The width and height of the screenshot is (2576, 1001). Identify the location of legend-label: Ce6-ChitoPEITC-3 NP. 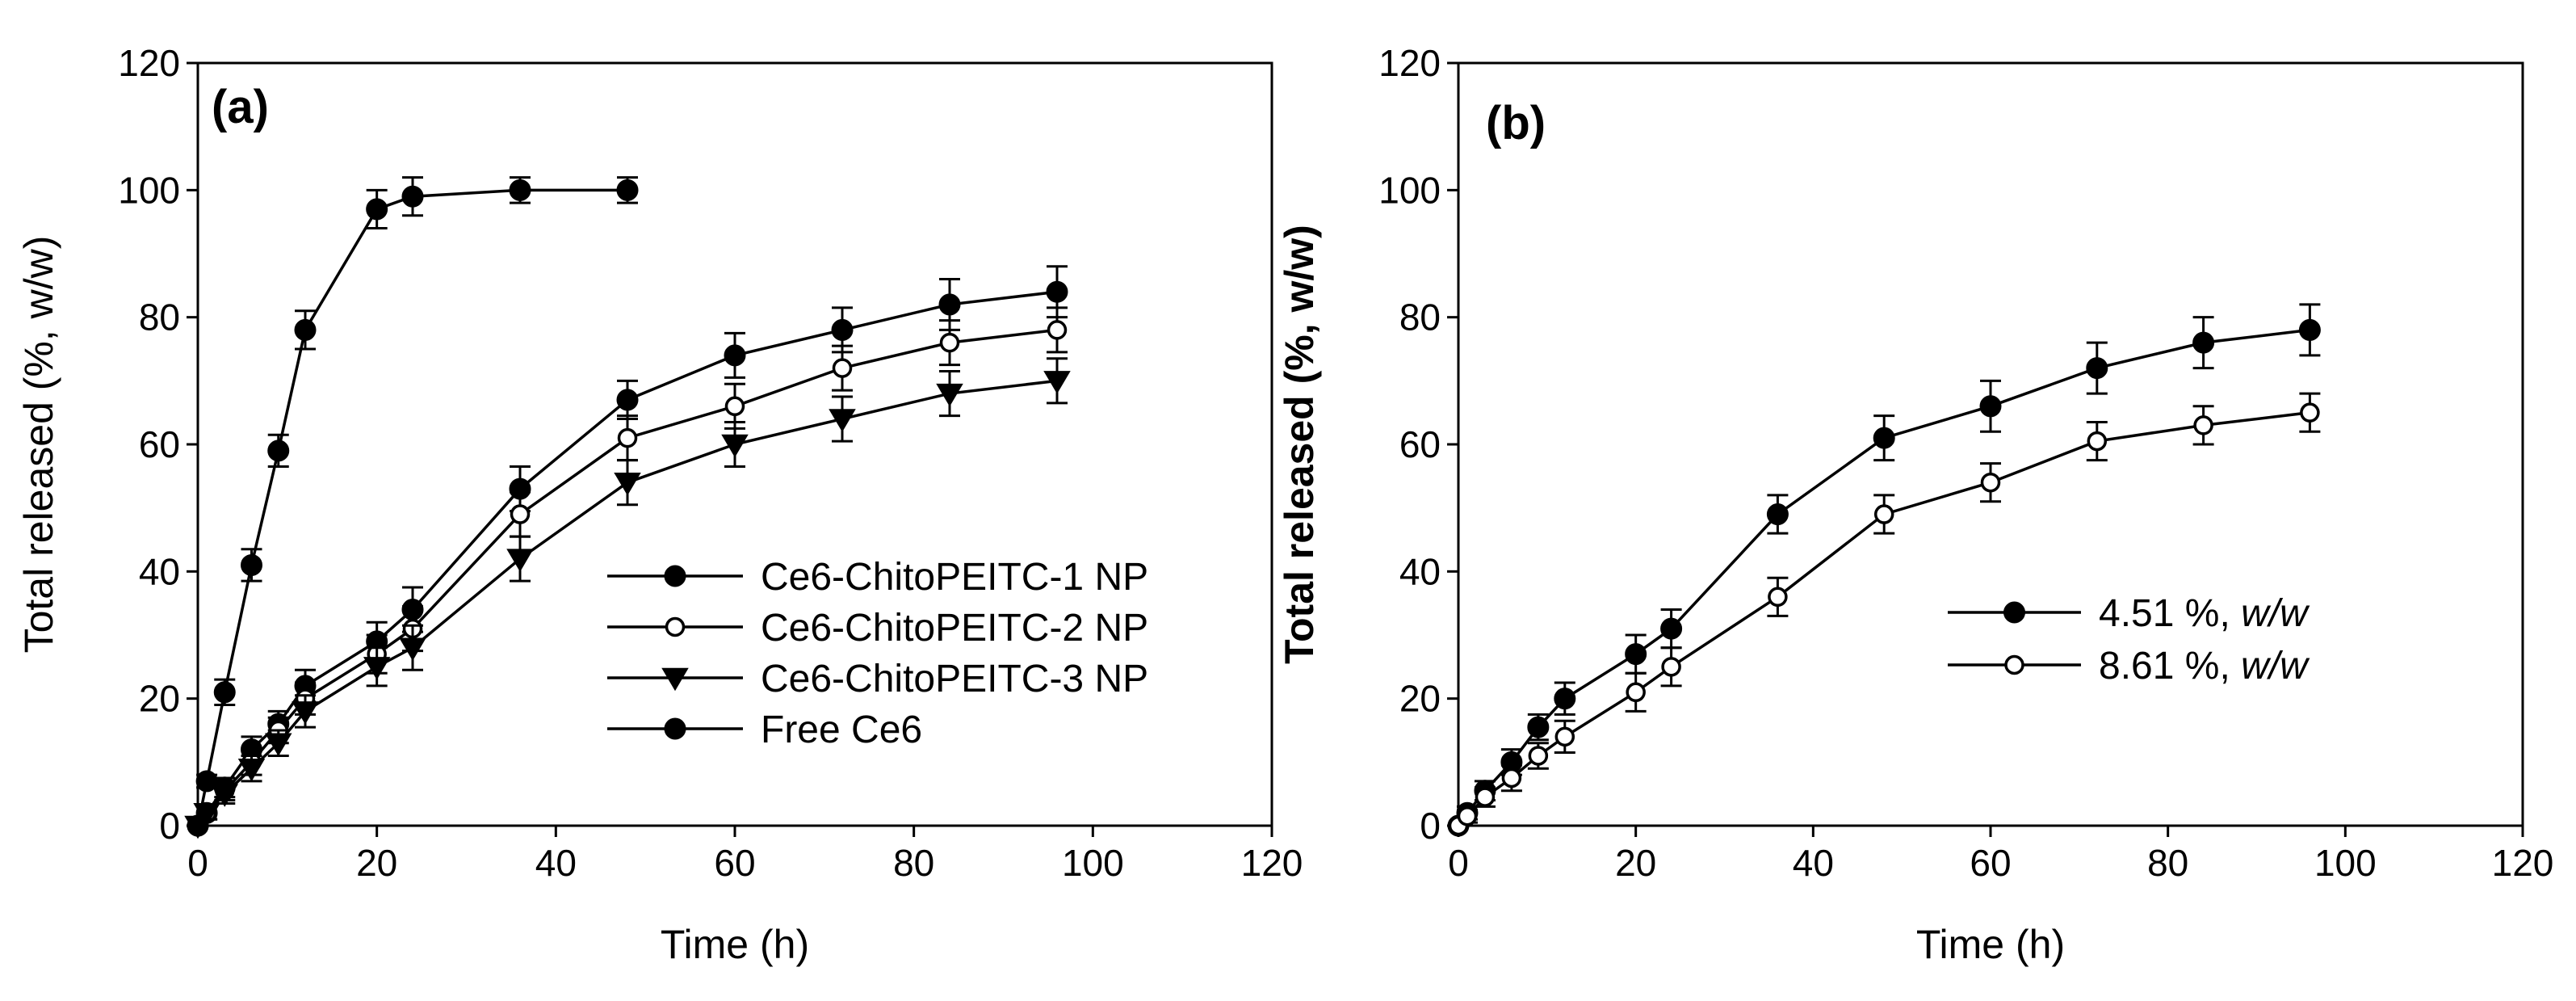
(954, 679).